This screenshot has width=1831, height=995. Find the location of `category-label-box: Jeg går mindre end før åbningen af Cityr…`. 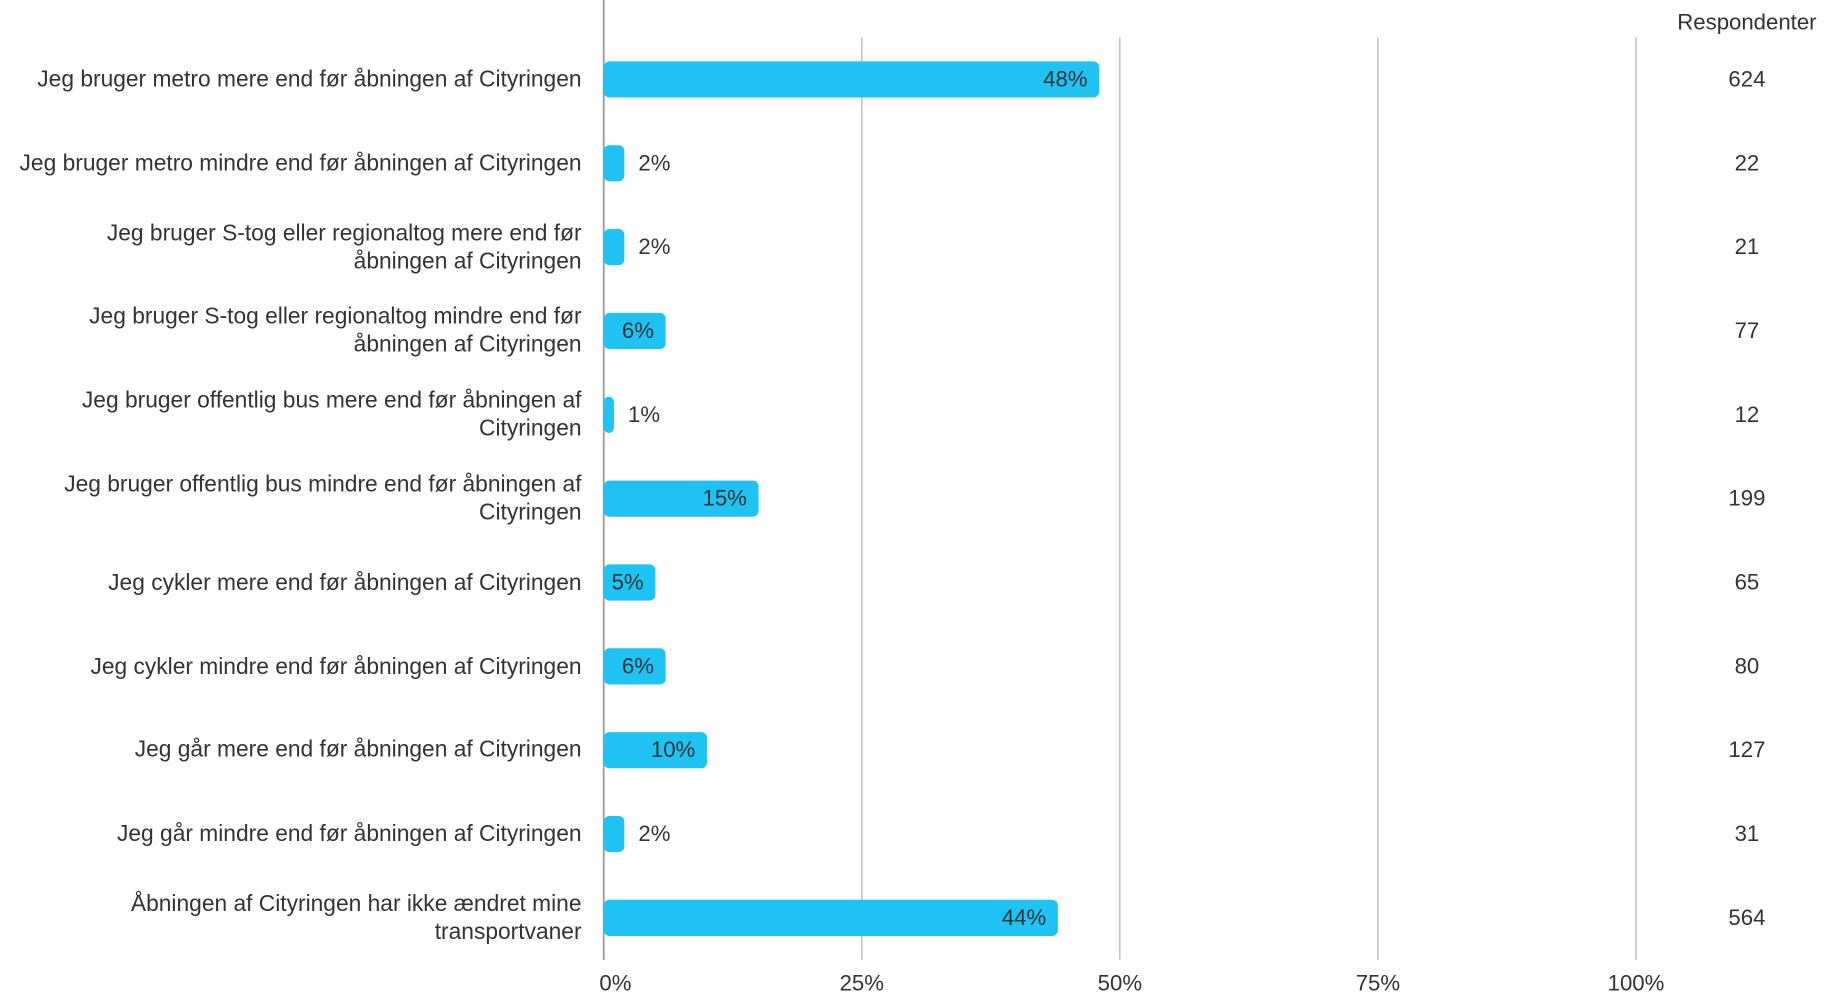

category-label-box: Jeg går mindre end før åbningen af Cityr… is located at coordinates (349, 834).